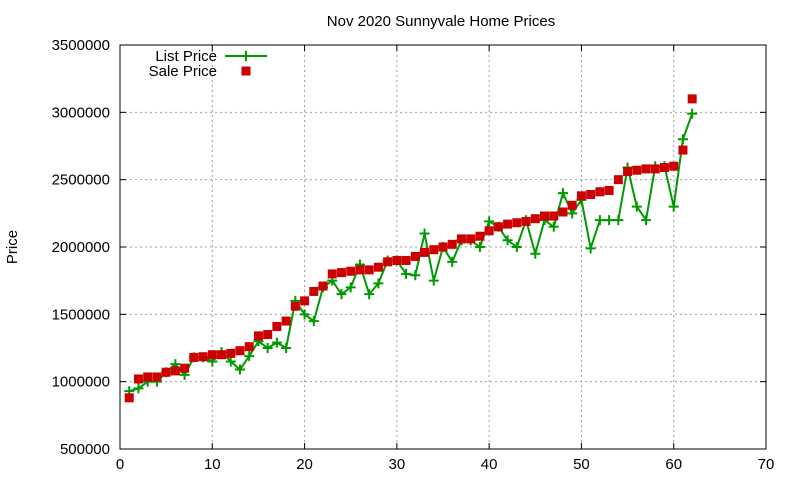 The image size is (800, 485). Describe the element at coordinates (304, 464) in the screenshot. I see `x-tick-label: 20` at that location.